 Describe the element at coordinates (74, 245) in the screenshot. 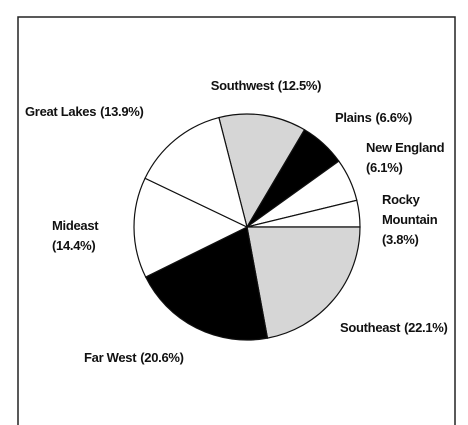

I see `value-label: (14.4%)` at that location.